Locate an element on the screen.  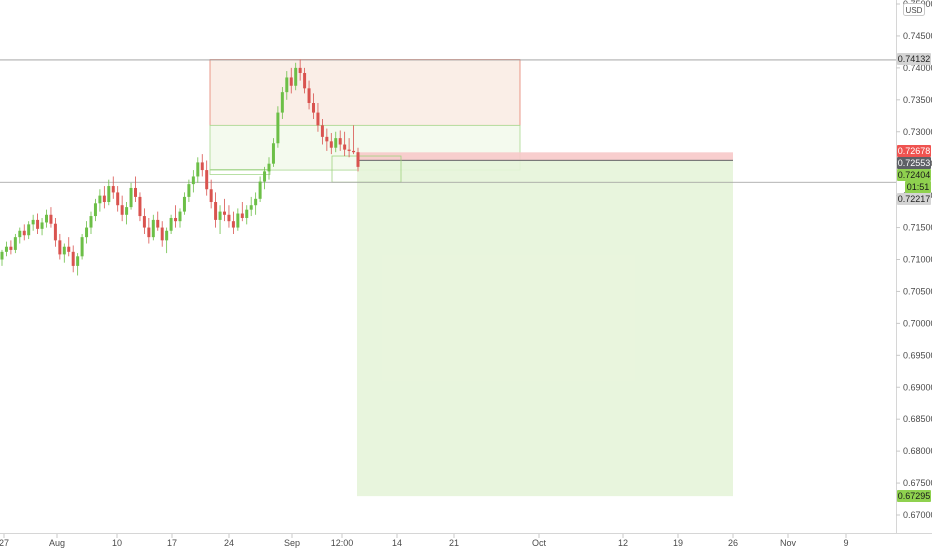
price-badge-text: 0.72553 is located at coordinates (914, 163).